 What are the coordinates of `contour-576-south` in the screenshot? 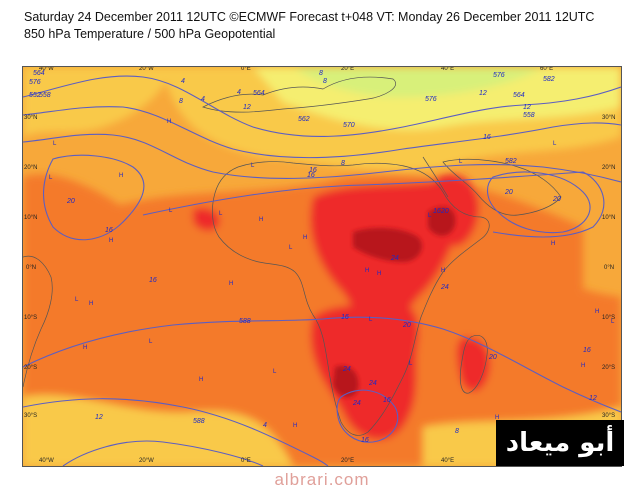 It's located at (163, 453).